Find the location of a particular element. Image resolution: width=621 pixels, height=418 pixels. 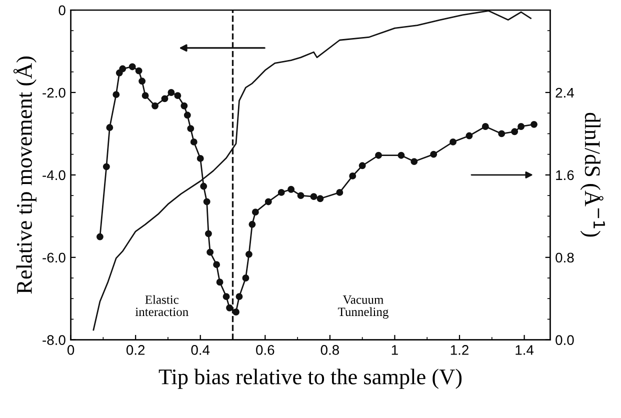

y-tick-label: 0 is located at coordinates (62, 10).